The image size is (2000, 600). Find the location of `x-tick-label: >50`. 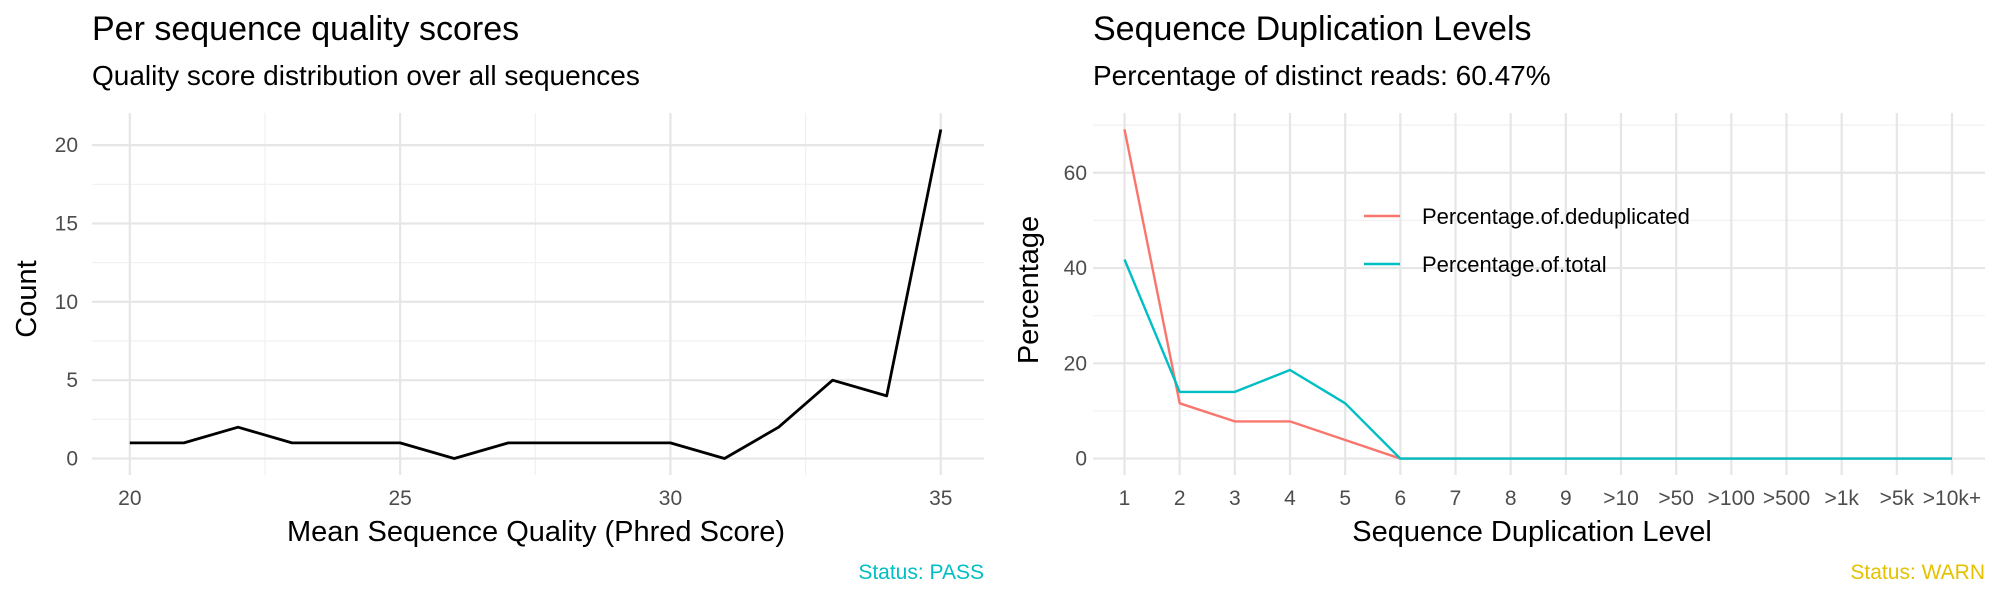

x-tick-label: >50 is located at coordinates (1676, 498).